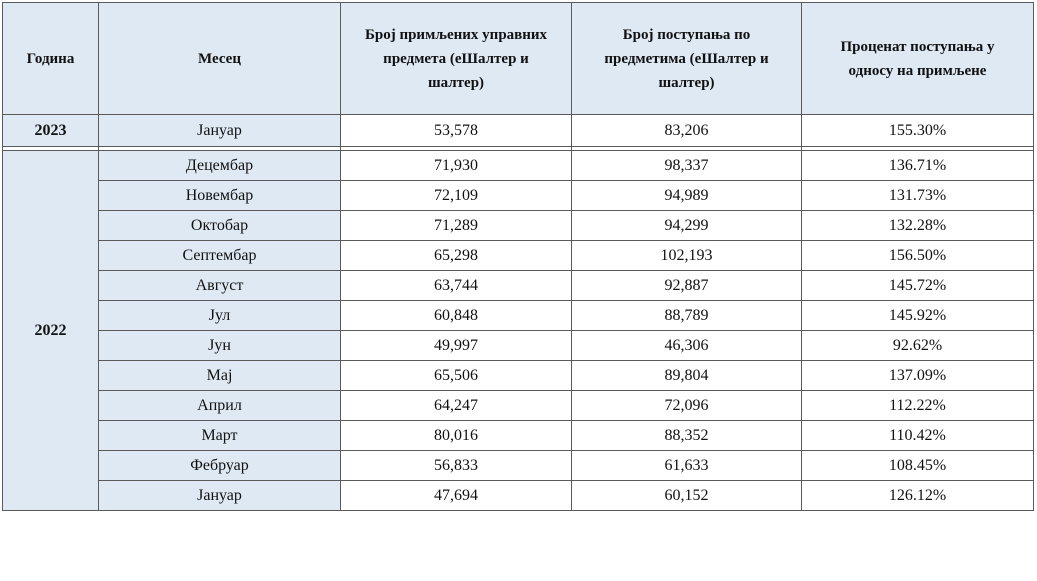 The image size is (1037, 581). Describe the element at coordinates (456, 285) in the screenshot. I see `received-cell: 63,744` at that location.